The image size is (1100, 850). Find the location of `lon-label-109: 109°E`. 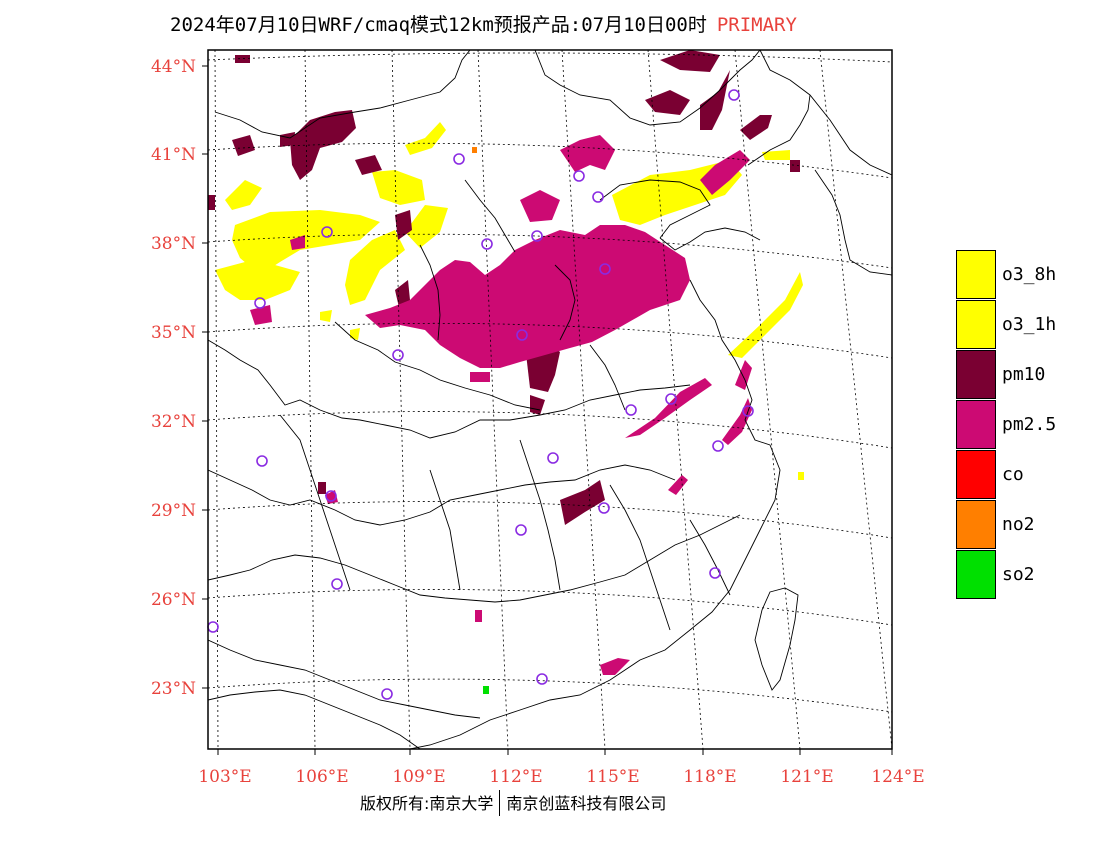

lon-label-109: 109°E is located at coordinates (418, 777).